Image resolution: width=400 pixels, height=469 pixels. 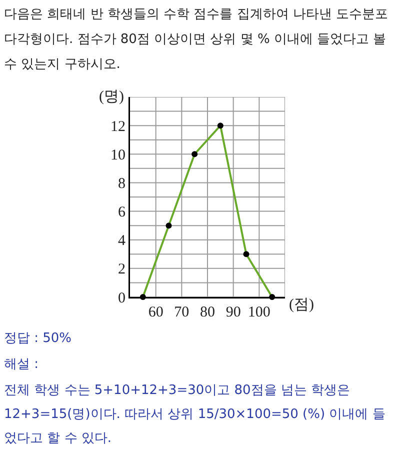 I want to click on y-axis-title: (명), so click(x=111, y=97).